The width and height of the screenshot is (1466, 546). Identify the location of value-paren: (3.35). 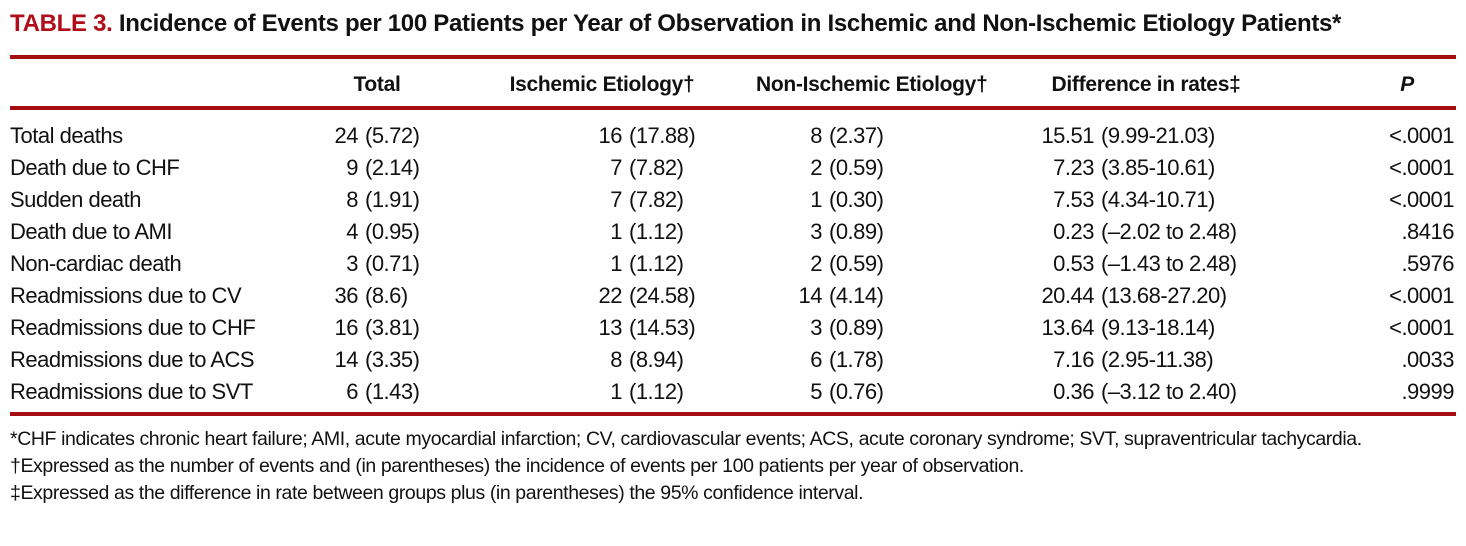
(392, 359).